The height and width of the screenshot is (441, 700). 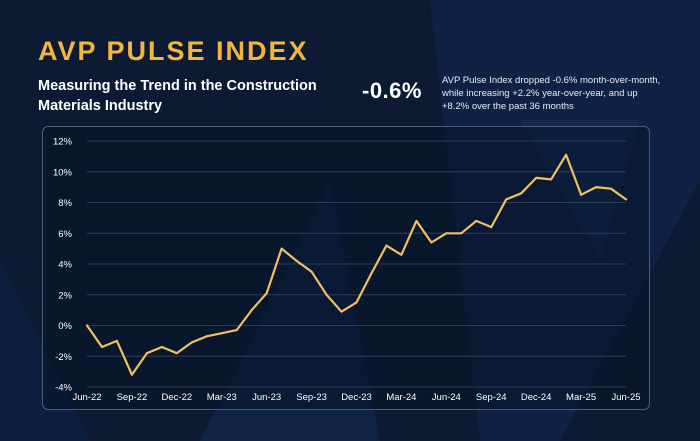 I want to click on y-tick-label: 8%, so click(x=65, y=203).